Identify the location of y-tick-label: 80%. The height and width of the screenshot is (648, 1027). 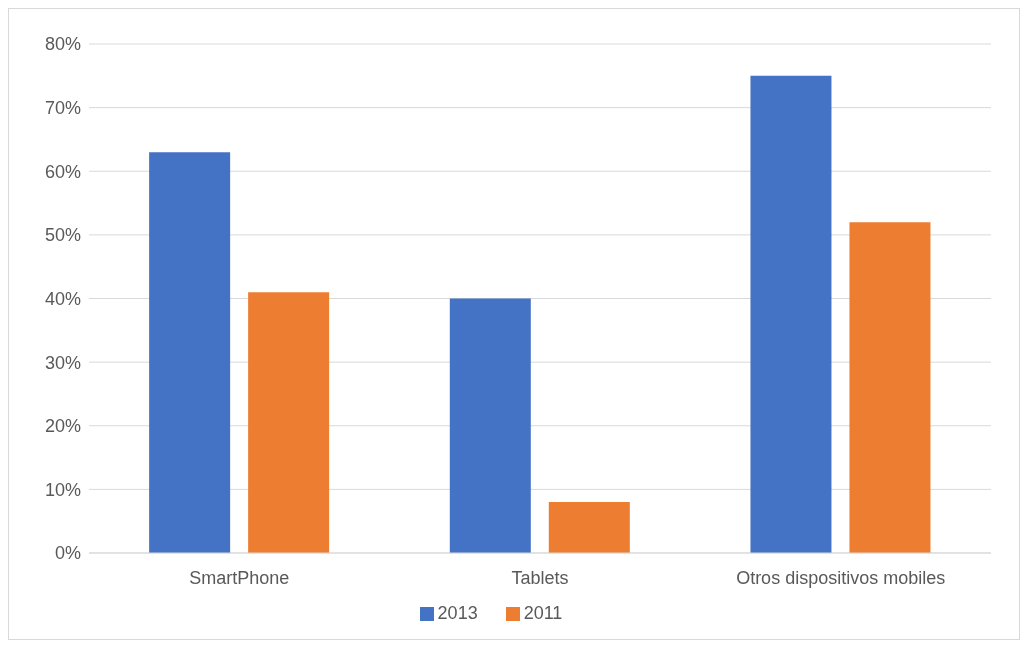
(62, 44).